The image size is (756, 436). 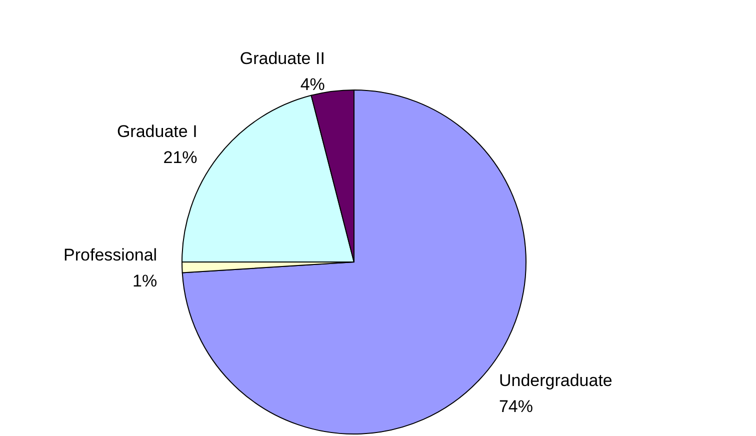 What do you see at coordinates (312, 84) in the screenshot?
I see `data-label: 4%` at bounding box center [312, 84].